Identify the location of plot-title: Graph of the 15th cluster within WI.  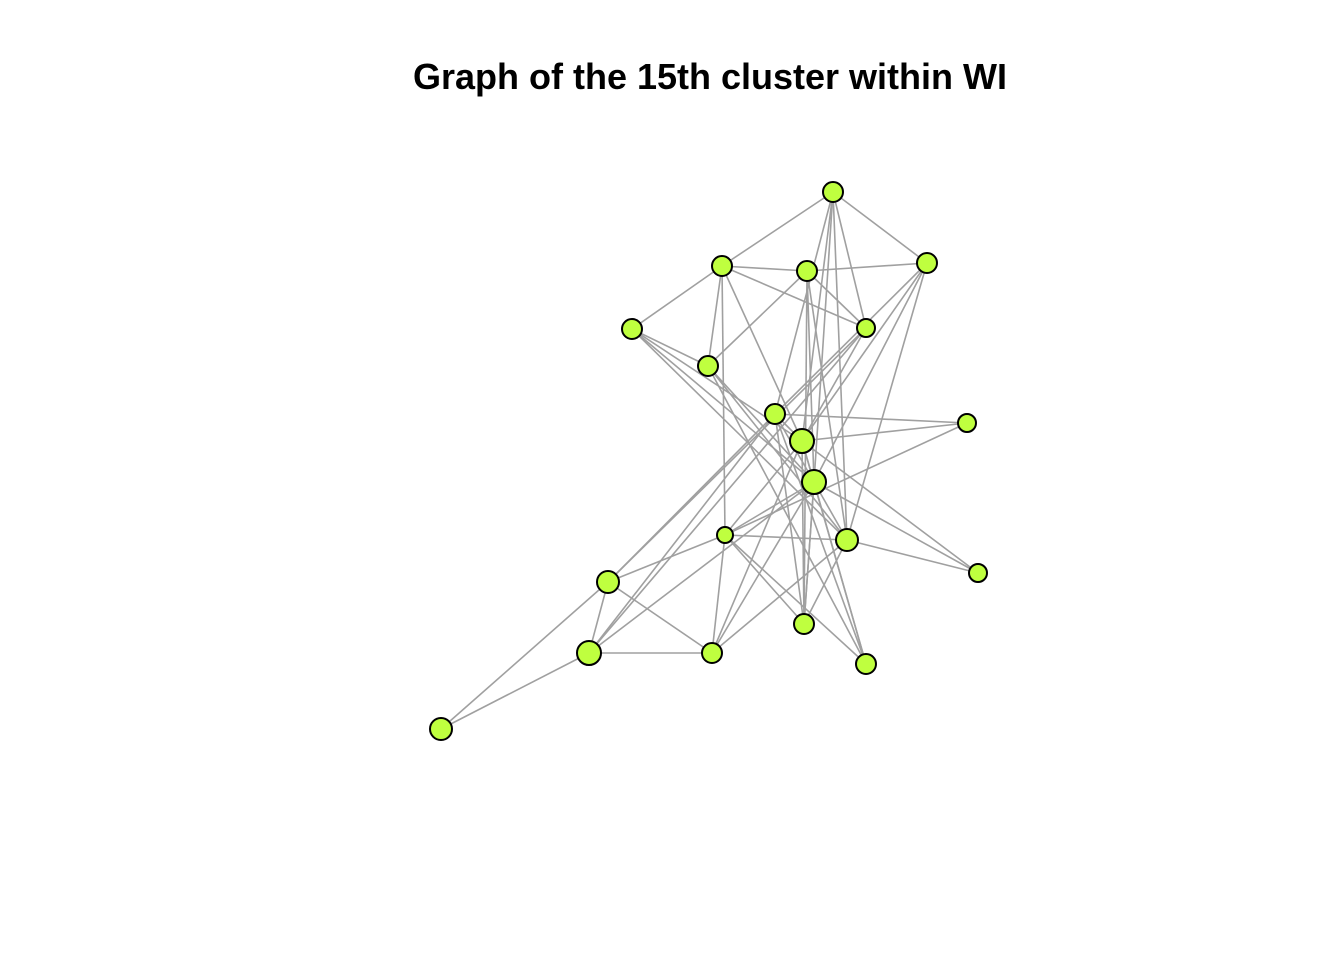
(710, 76).